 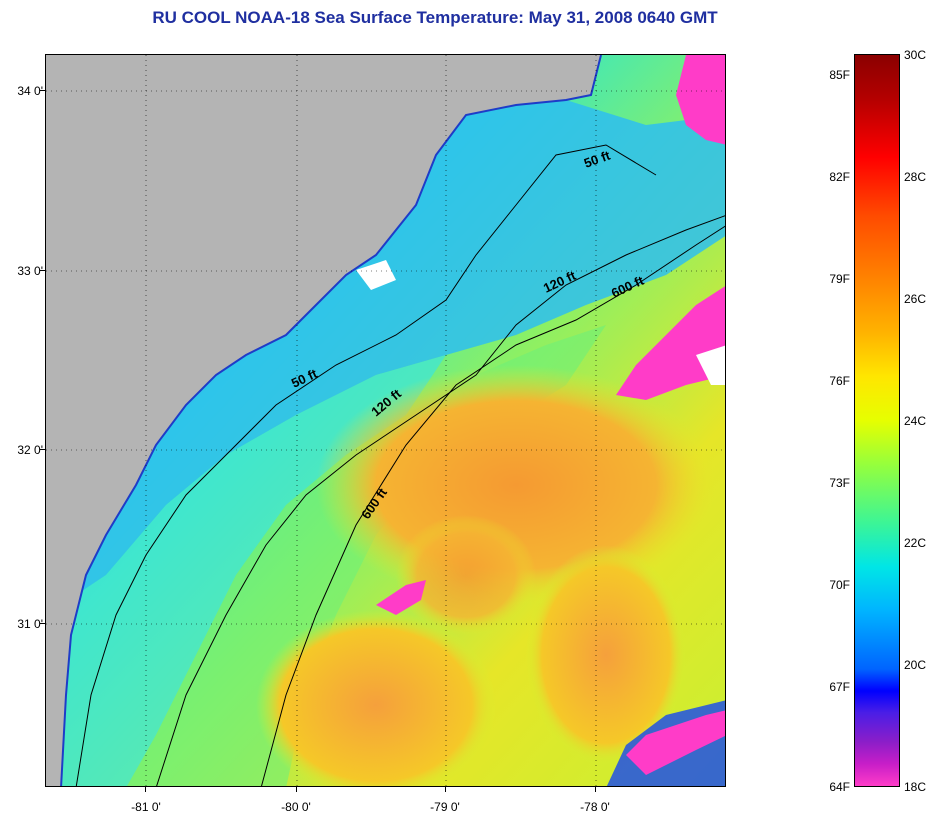 What do you see at coordinates (710, 365) in the screenshot?
I see `white-cloud-east` at bounding box center [710, 365].